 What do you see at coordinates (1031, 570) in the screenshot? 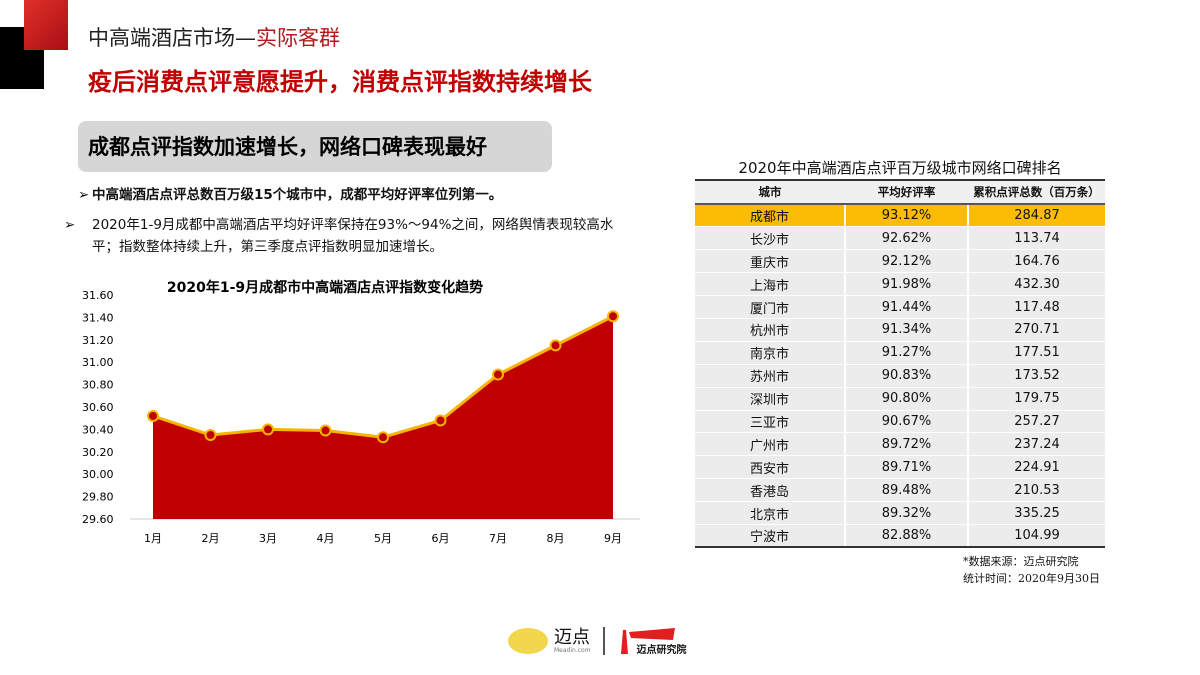
I see `data-source-note: *数据来源：迈点研究院 统计时间：2020年9月30日` at bounding box center [1031, 570].